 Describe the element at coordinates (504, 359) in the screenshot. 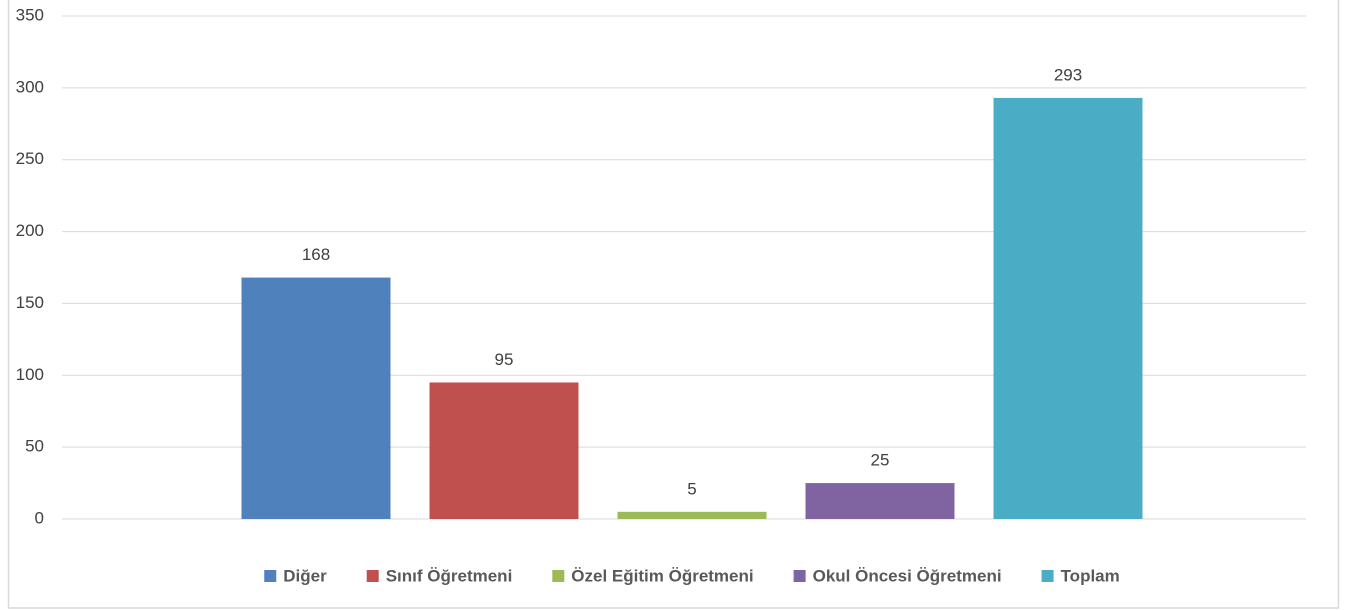

I see `data-label: 95` at that location.